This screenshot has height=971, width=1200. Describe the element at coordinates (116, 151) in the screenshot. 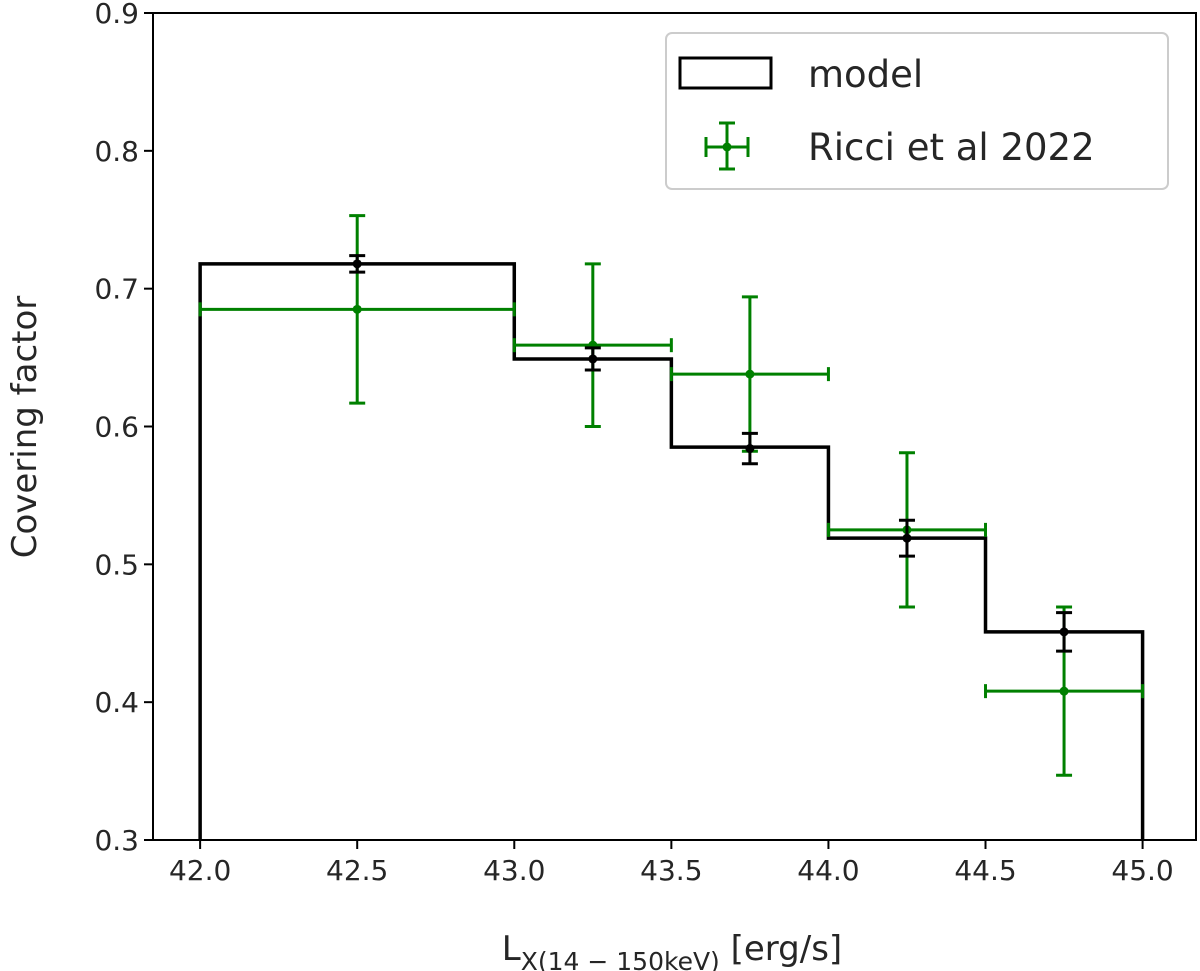

I see `y-tick-label: 0.8` at that location.